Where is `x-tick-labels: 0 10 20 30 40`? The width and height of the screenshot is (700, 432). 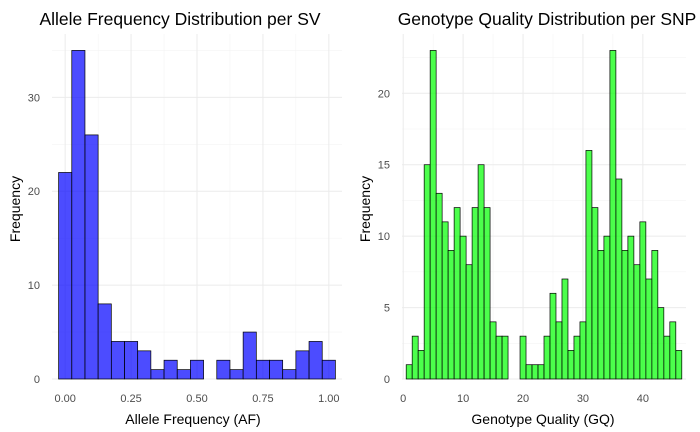
x-tick-labels: 0 10 20 30 40 is located at coordinates (524, 399).